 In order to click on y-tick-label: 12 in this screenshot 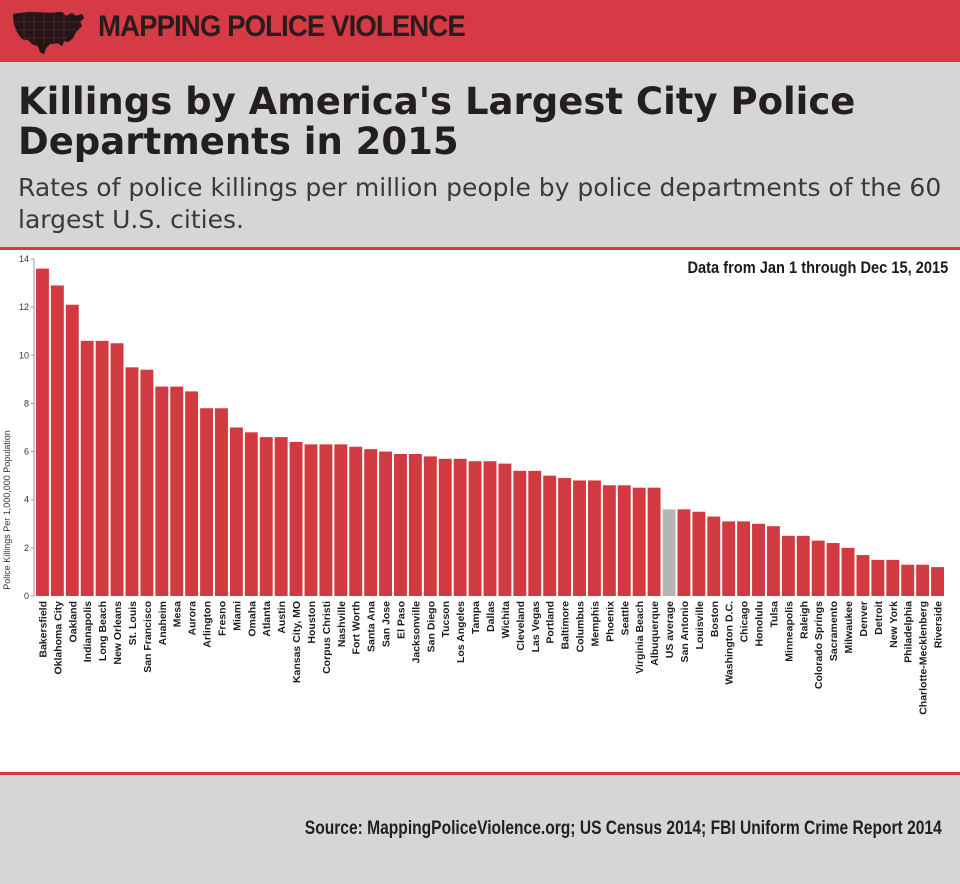, I will do `click(24, 307)`.